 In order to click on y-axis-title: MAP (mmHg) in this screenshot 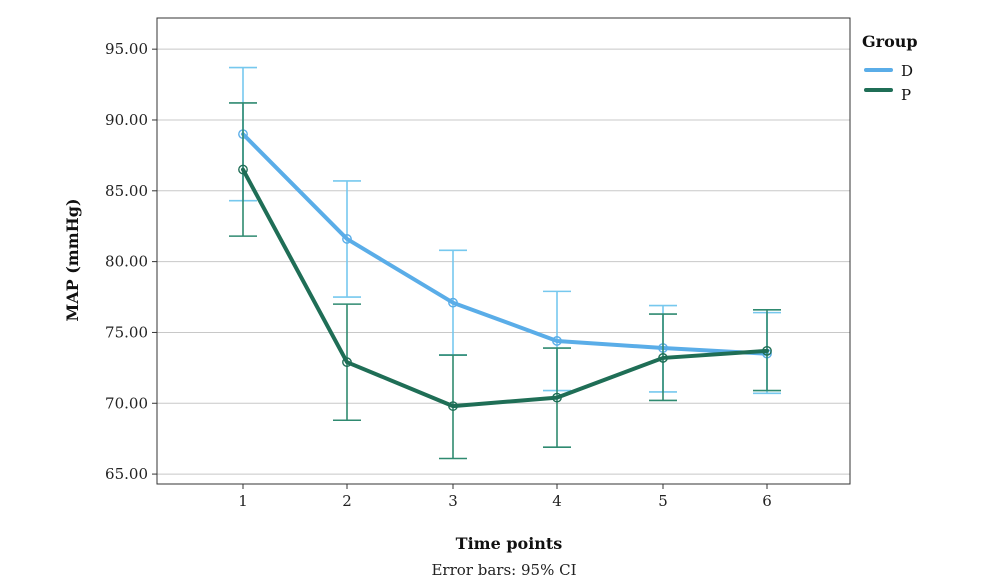, I will do `click(72, 259)`.